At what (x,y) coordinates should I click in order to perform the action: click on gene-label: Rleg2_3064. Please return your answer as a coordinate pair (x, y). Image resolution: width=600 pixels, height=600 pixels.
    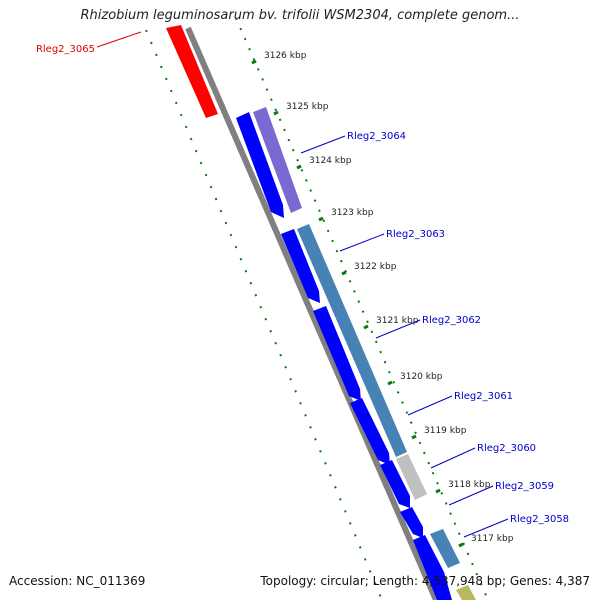
    Looking at the image, I should click on (376, 136).